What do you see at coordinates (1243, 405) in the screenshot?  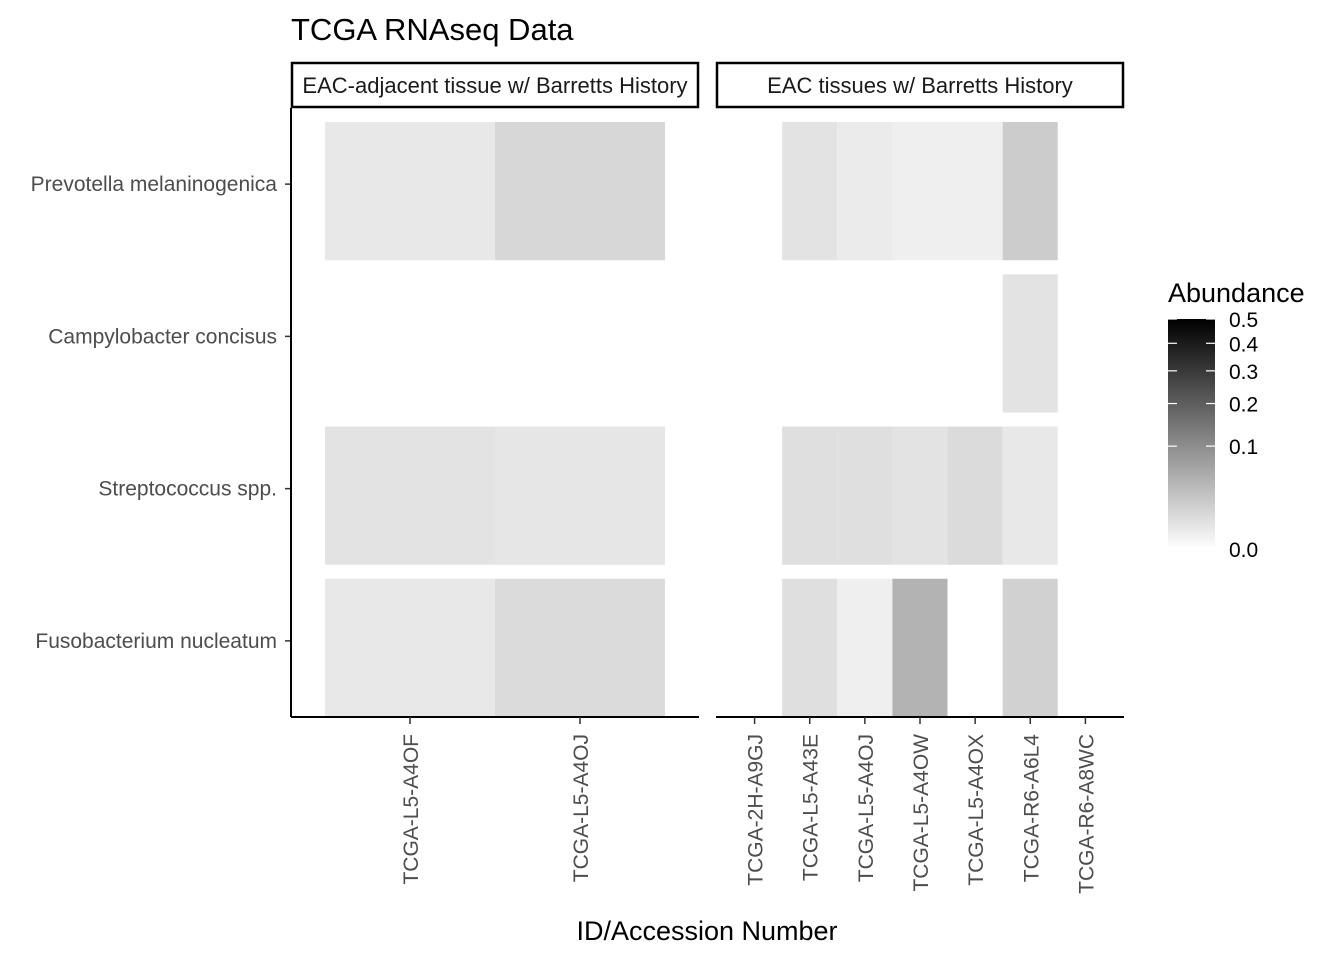 I see `legend-tick-label: 0.2` at bounding box center [1243, 405].